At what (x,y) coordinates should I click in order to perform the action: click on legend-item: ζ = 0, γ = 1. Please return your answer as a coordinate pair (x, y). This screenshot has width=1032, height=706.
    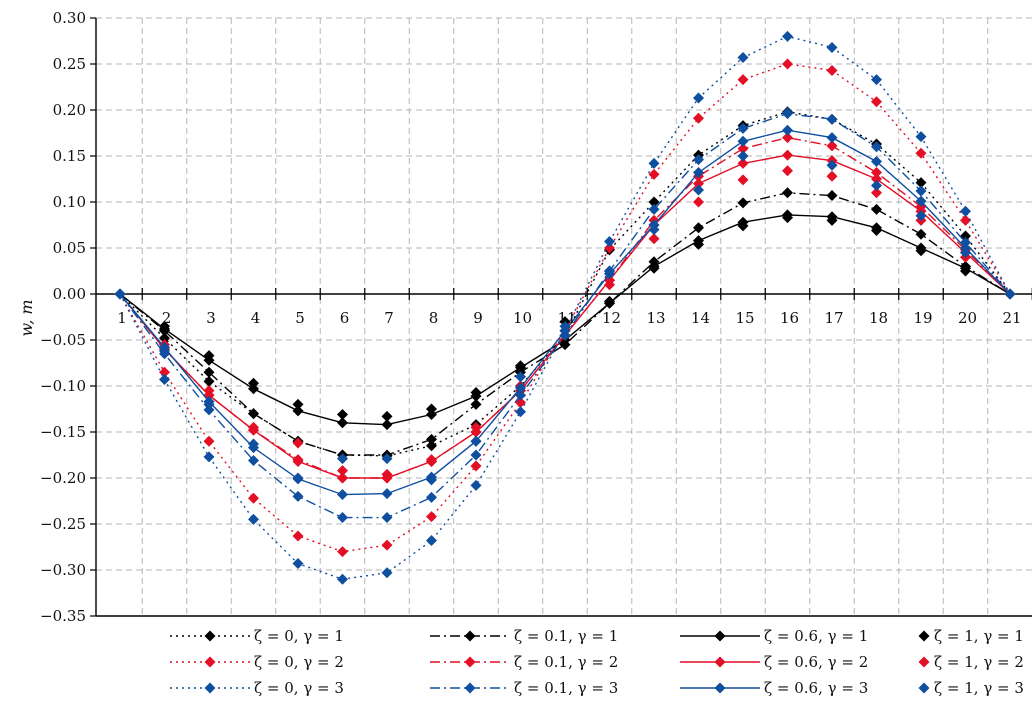
    Looking at the image, I should click on (257, 636).